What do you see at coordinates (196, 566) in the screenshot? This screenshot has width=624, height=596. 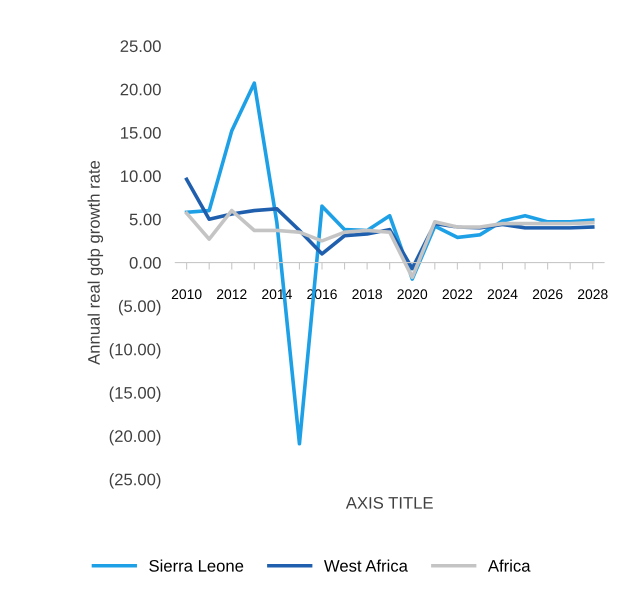 I see `legend-label: Sierra Leone` at bounding box center [196, 566].